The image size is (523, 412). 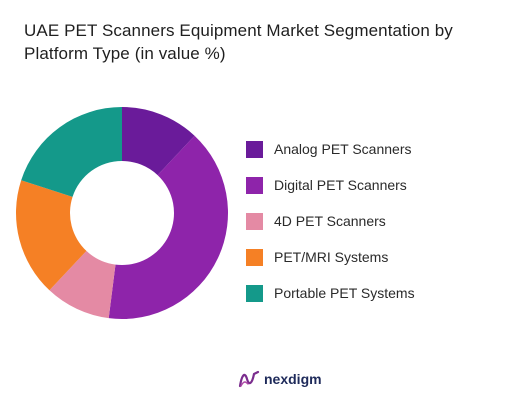 I want to click on legend-label: Digital PET Scanners, so click(x=340, y=185).